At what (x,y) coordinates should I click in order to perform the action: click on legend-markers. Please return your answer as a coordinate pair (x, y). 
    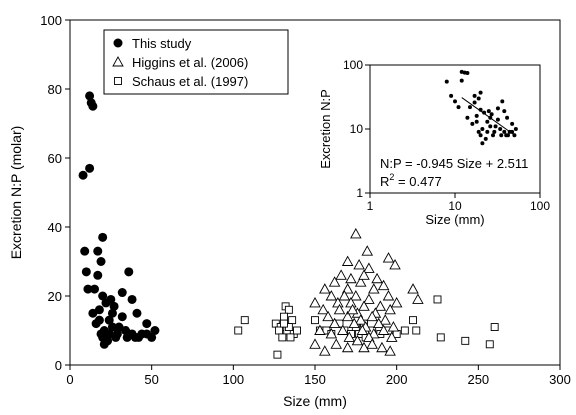
    Looking at the image, I should click on (118, 61).